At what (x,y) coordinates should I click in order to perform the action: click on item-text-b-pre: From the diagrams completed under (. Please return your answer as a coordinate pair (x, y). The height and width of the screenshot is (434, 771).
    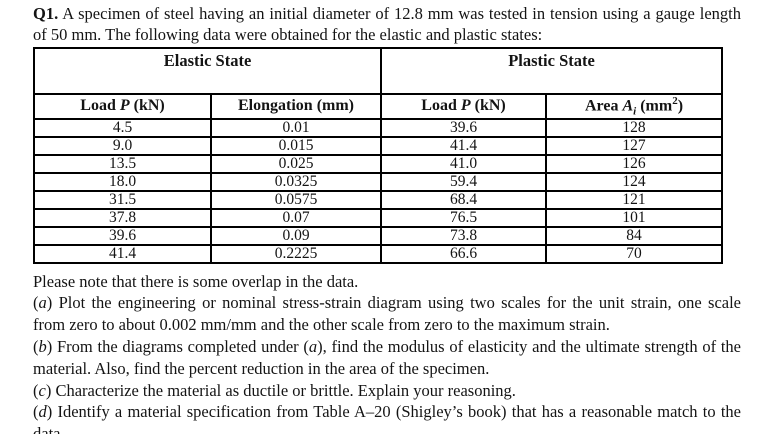
    Looking at the image, I should click on (183, 346).